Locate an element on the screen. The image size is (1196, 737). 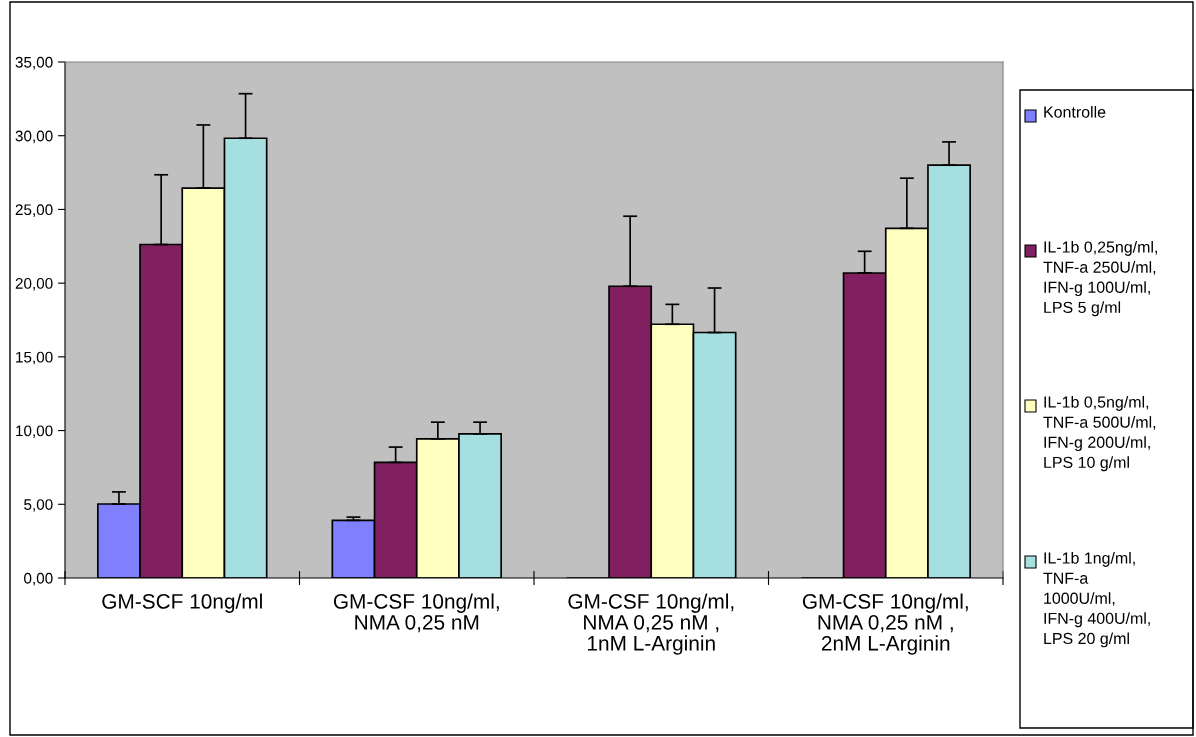
y-tick-label: 15,00 is located at coordinates (34, 358).